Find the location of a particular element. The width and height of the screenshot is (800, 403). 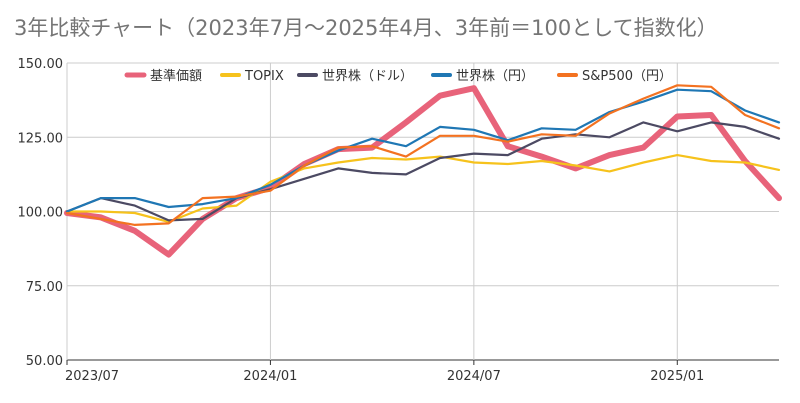

legend-label-0: 基準価額 is located at coordinates (176, 76).